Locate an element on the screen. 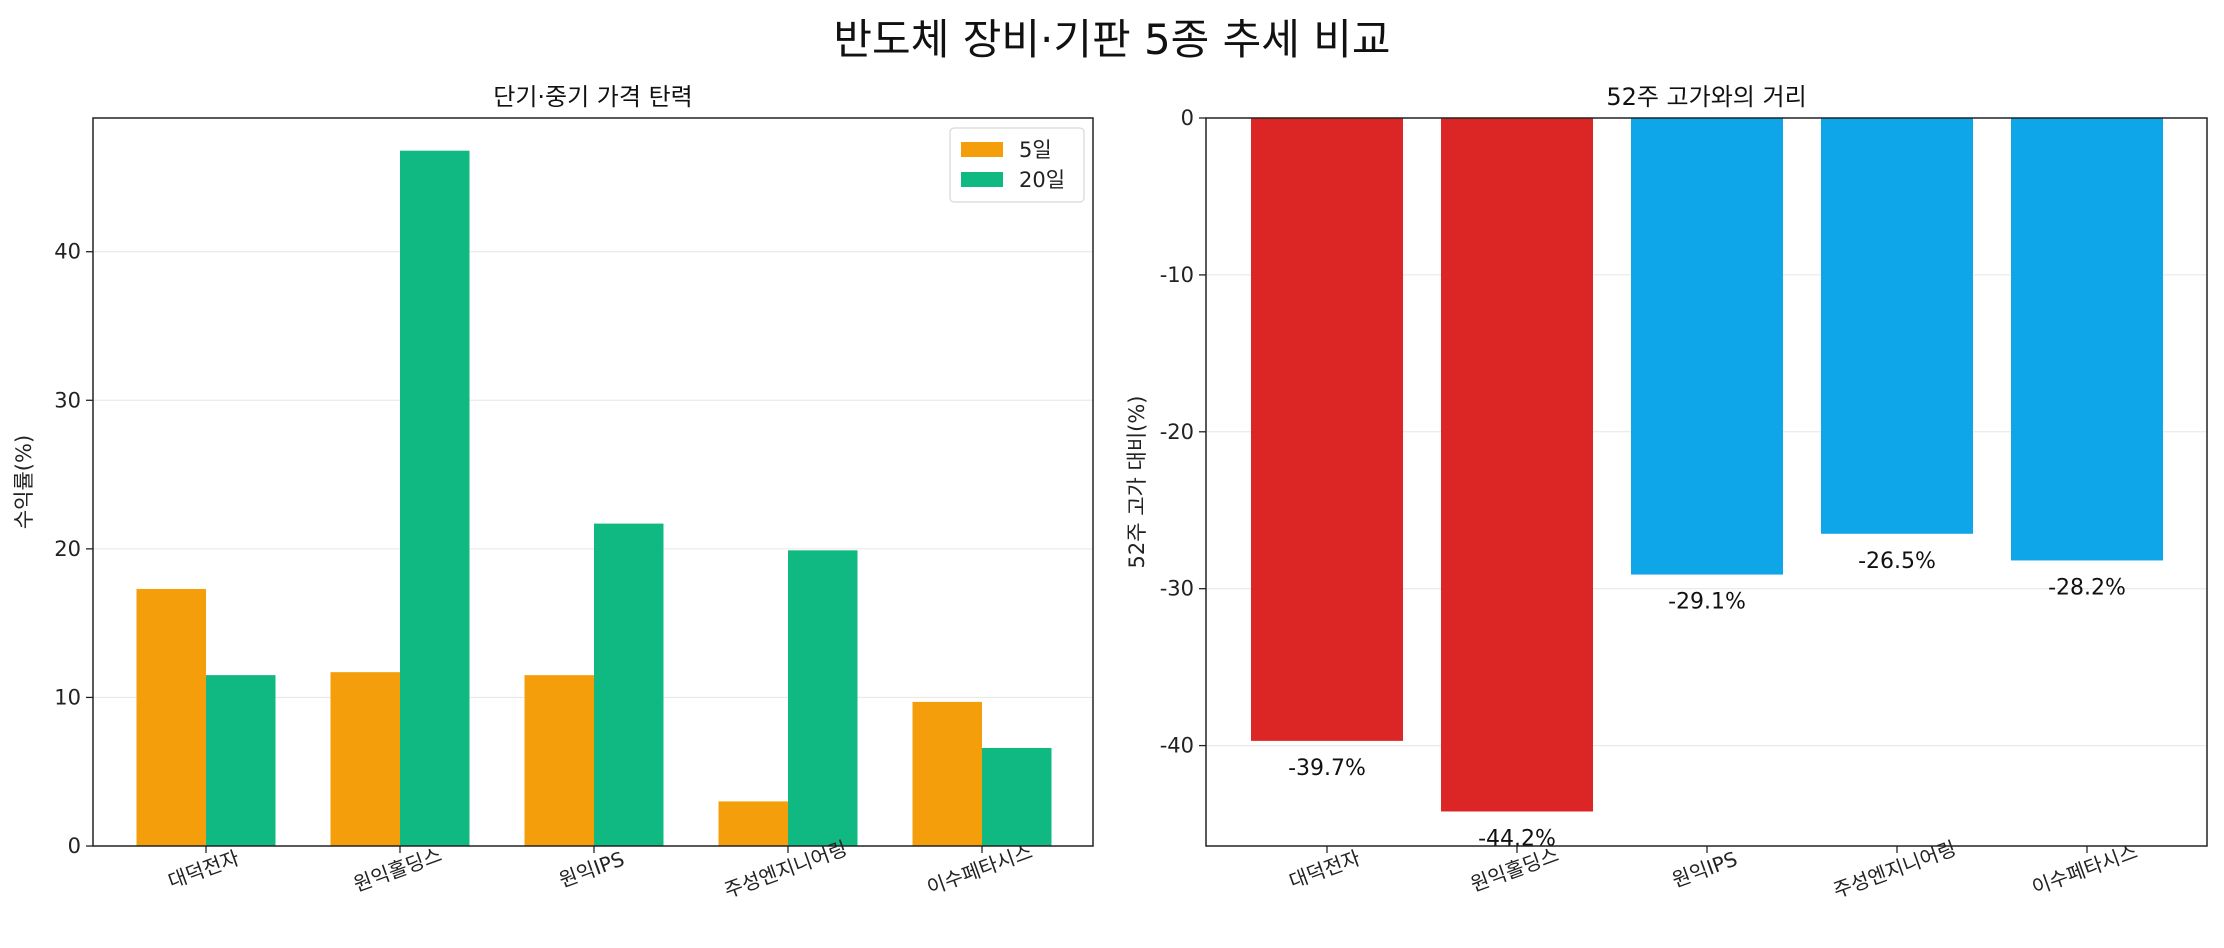 This screenshot has height=948, width=2224. y-tick-label: 30 is located at coordinates (67, 400).